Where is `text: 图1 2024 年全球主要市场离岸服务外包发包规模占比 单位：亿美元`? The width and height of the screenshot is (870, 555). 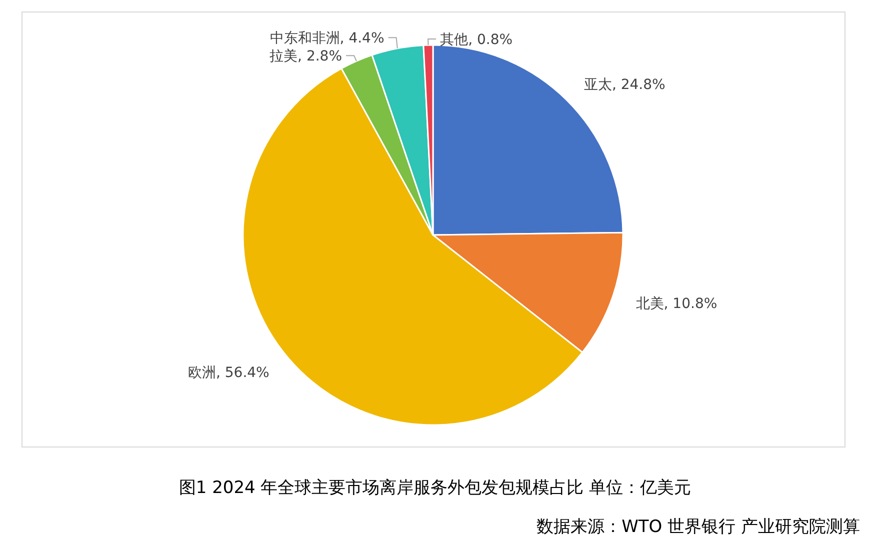
text: 图1 2024 年全球主要市场离岸服务外包发包规模占比 单位：亿美元 is located at coordinates (435, 488).